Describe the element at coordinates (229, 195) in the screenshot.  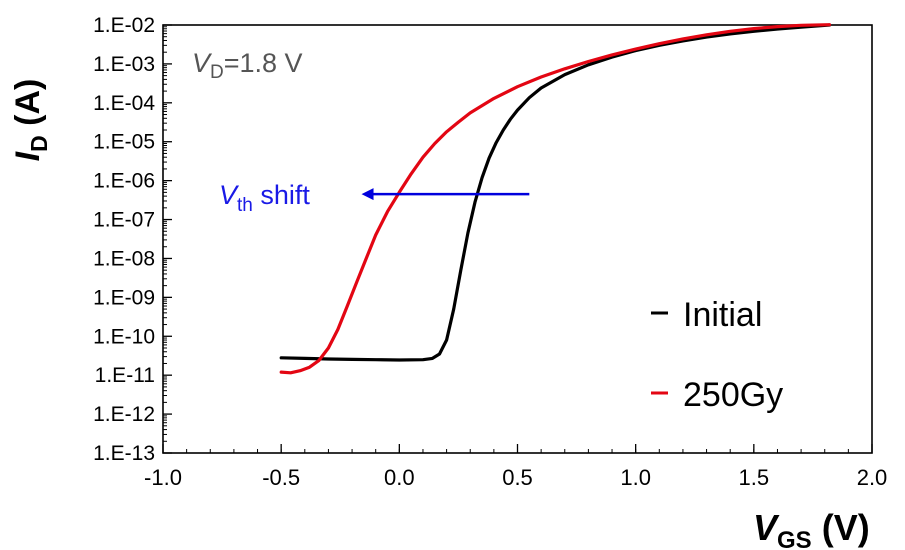
I see `vth-annotation-main: V` at that location.